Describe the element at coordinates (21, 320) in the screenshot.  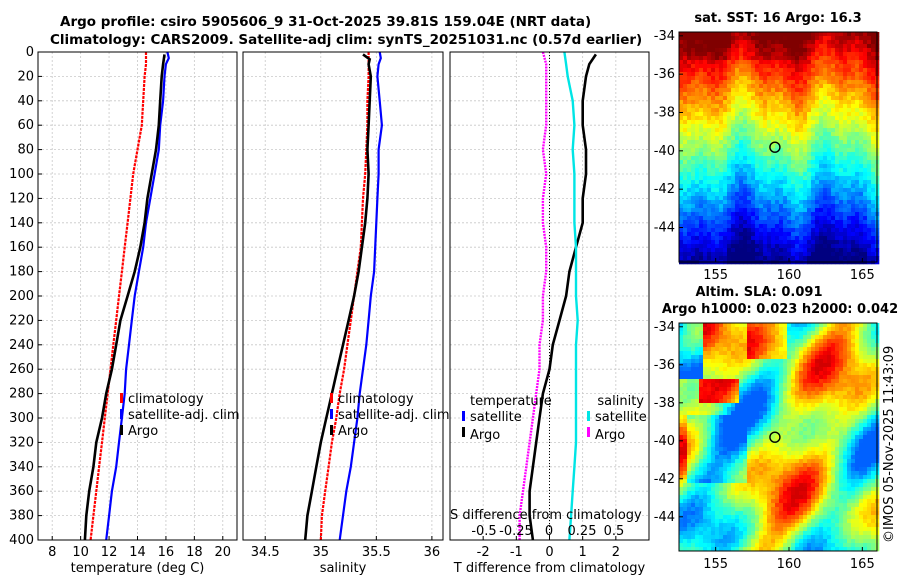
I see `y-tick-label: 220` at that location.